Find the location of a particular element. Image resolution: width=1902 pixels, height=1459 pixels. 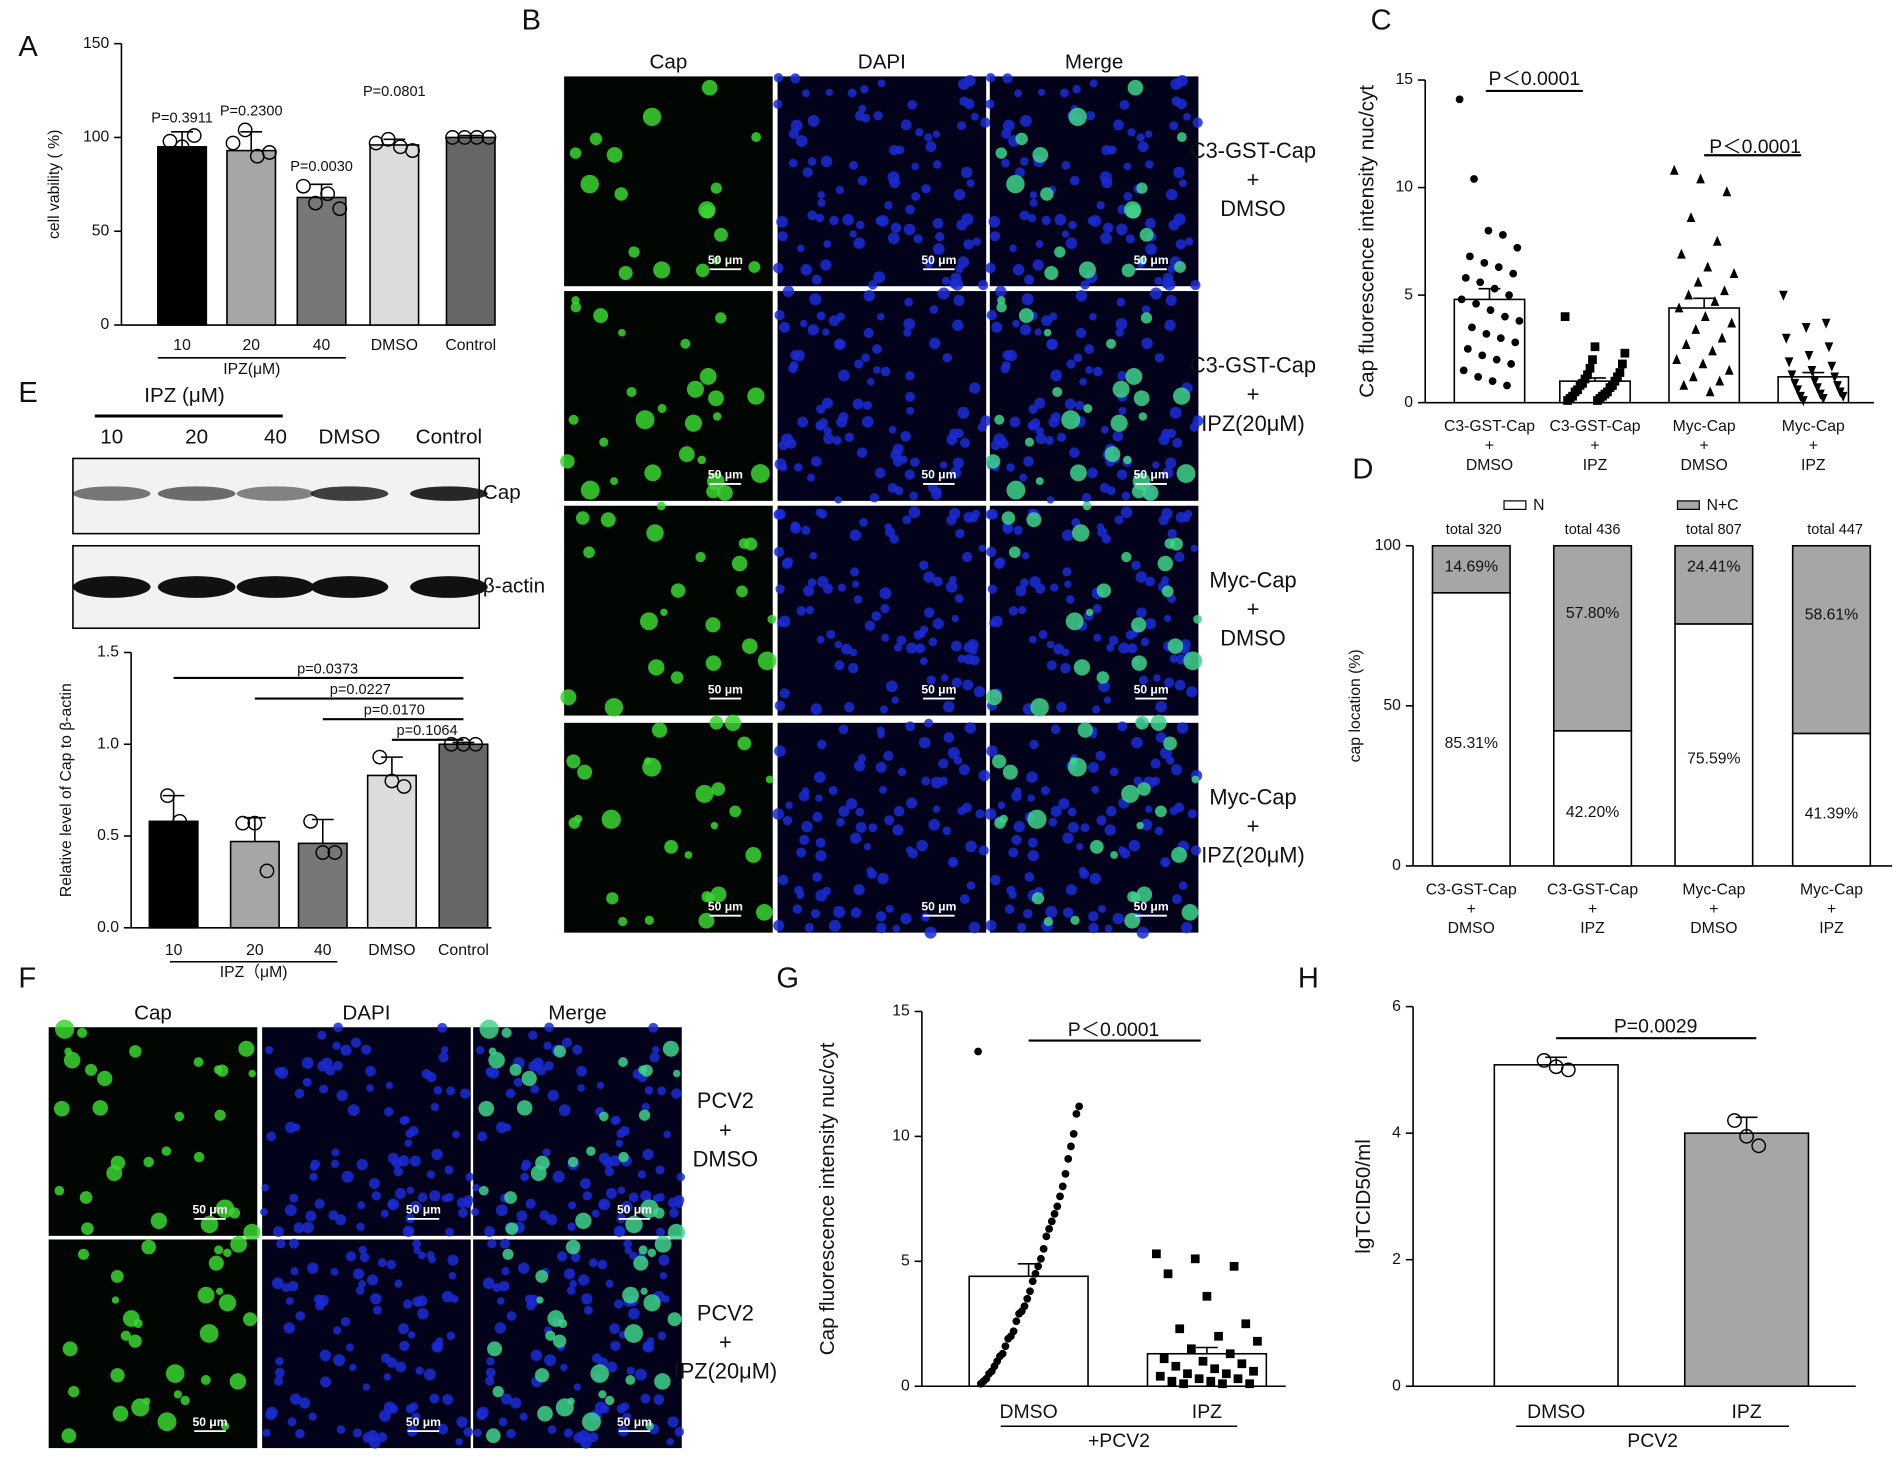

y-axis-label: Cap fluorescence intensity nuc/cyt is located at coordinates (1367, 241).